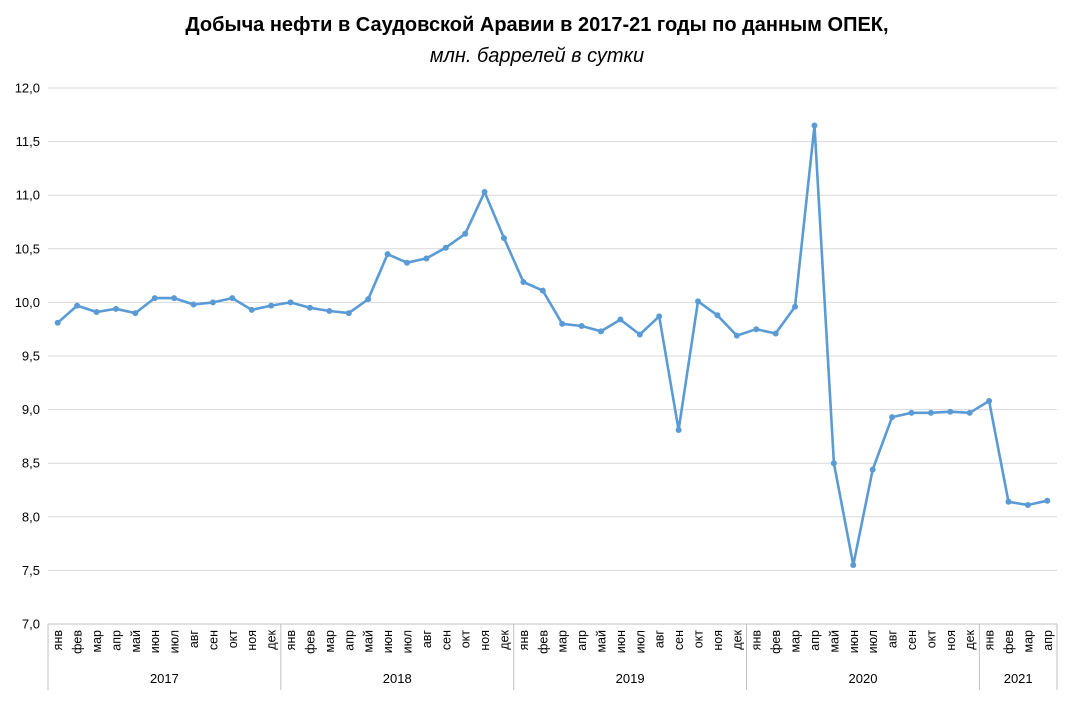 The height and width of the screenshot is (702, 1074). I want to click on y-tick-label: 7,5, so click(31, 570).